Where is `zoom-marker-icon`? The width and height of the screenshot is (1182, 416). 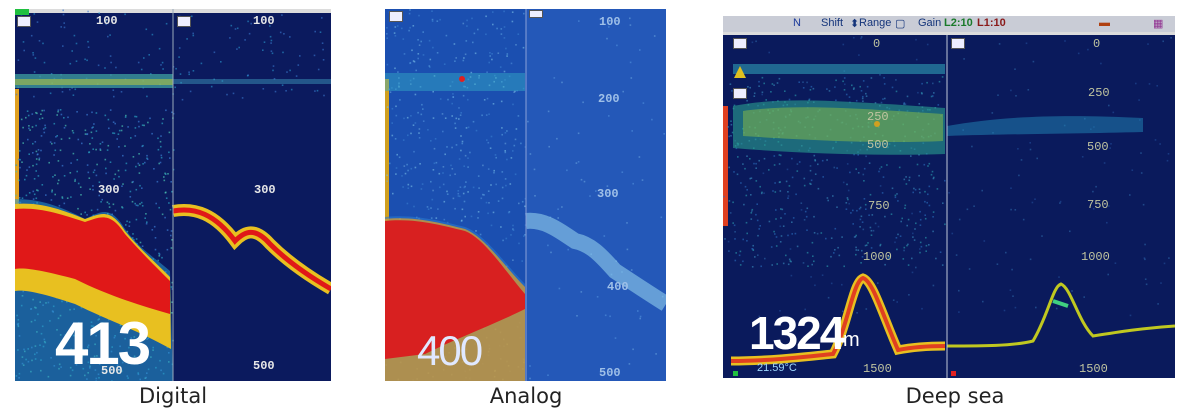
zoom-marker-icon is located at coordinates (740, 93).